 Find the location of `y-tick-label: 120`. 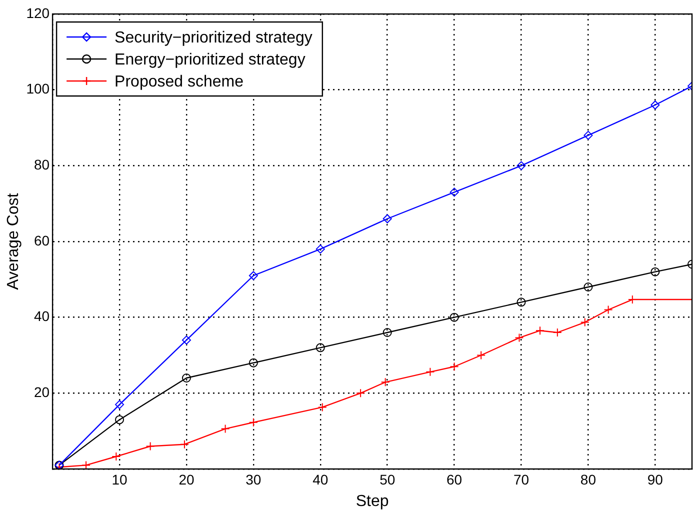

y-tick-label: 120 is located at coordinates (38, 12).